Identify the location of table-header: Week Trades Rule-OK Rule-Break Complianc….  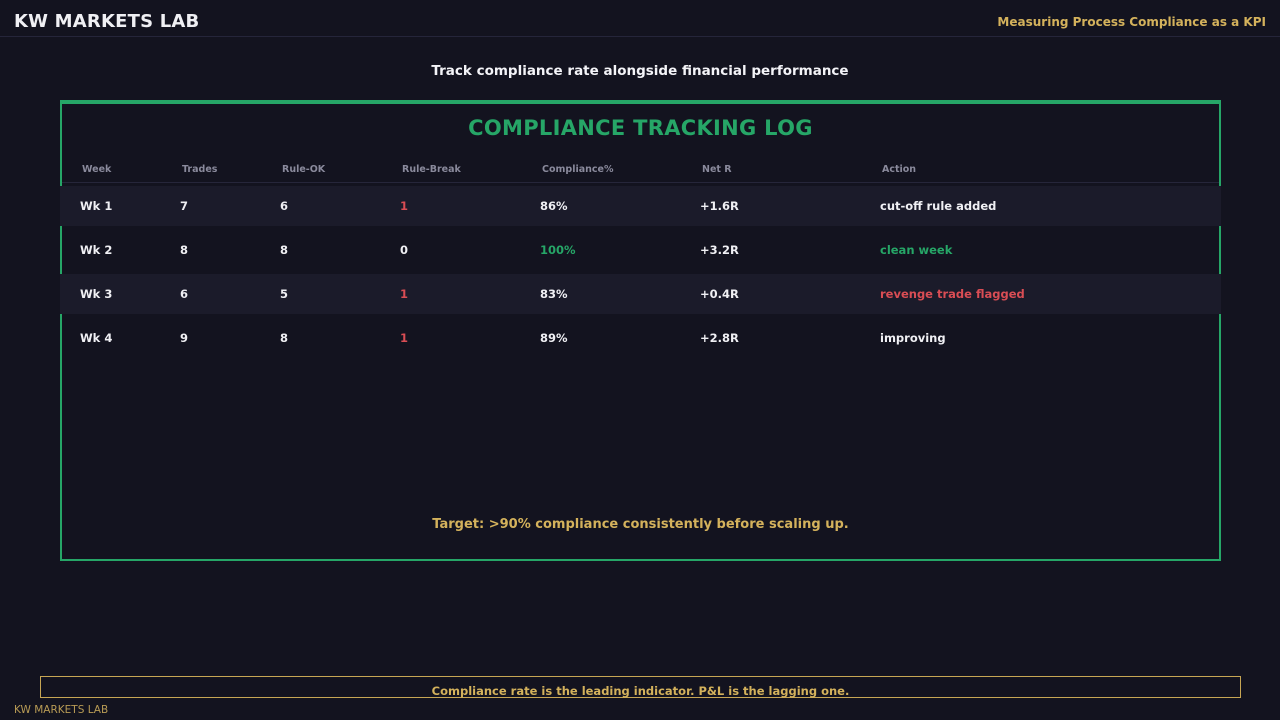
(640, 173).